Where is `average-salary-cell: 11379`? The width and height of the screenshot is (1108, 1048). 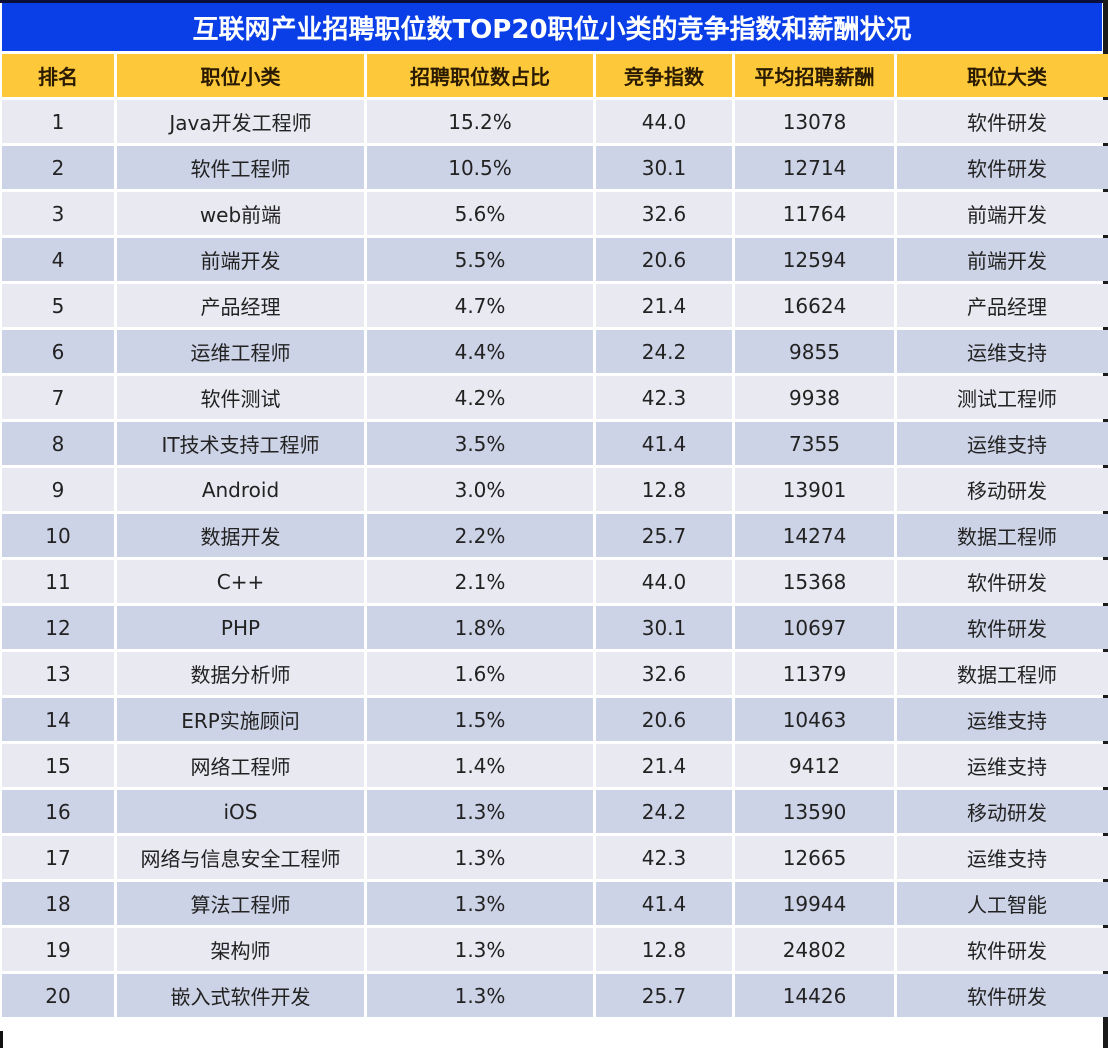
average-salary-cell: 11379 is located at coordinates (814, 673).